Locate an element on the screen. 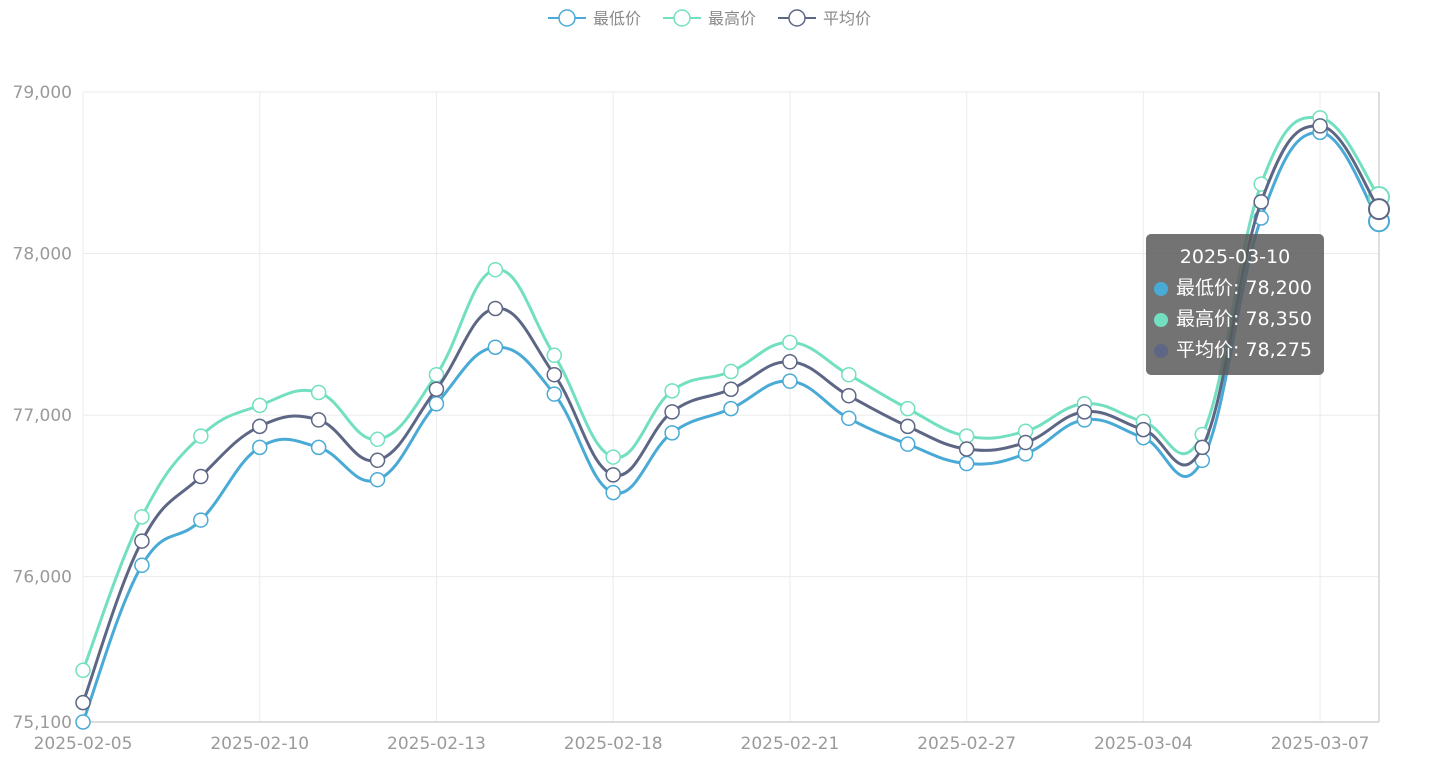 Image resolution: width=1456 pixels, height=774 pixels. x-tick-label: 2025-02-13 is located at coordinates (436, 744).